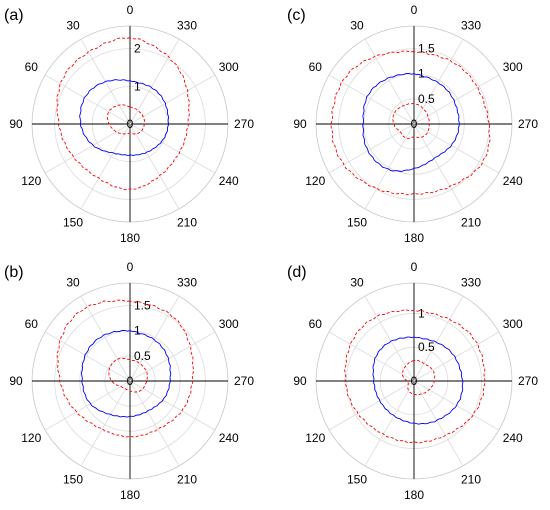  Describe the element at coordinates (297, 272) in the screenshot. I see `panel-label: (d)` at that location.